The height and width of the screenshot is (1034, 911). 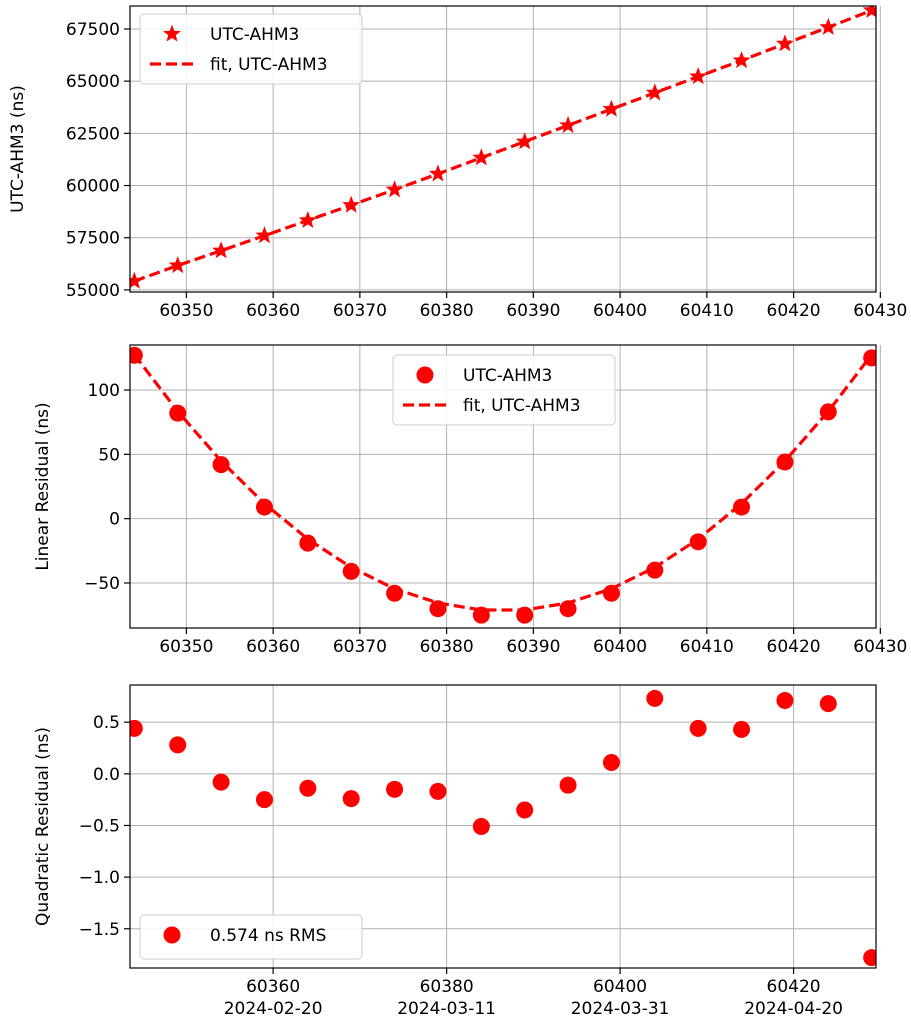 I want to click on y-tick-label: −50, so click(x=102, y=584).